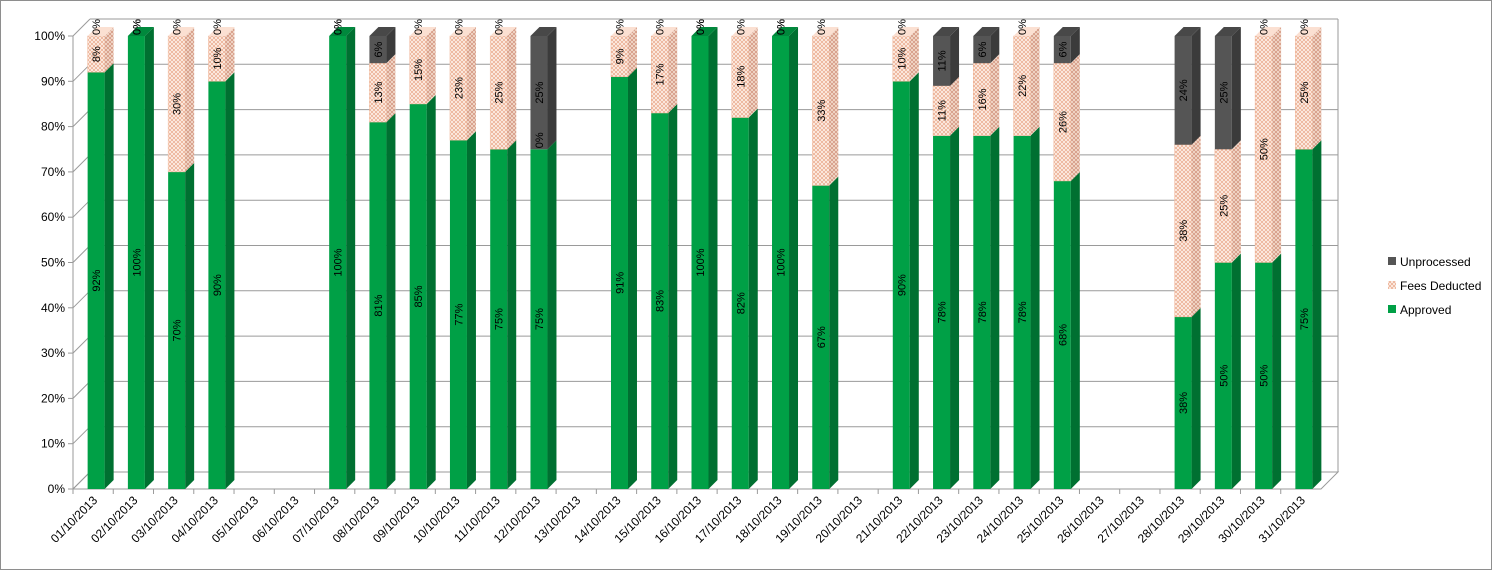 The image size is (1492, 571). Describe the element at coordinates (1063, 335) in the screenshot. I see `data-label: 68%` at that location.